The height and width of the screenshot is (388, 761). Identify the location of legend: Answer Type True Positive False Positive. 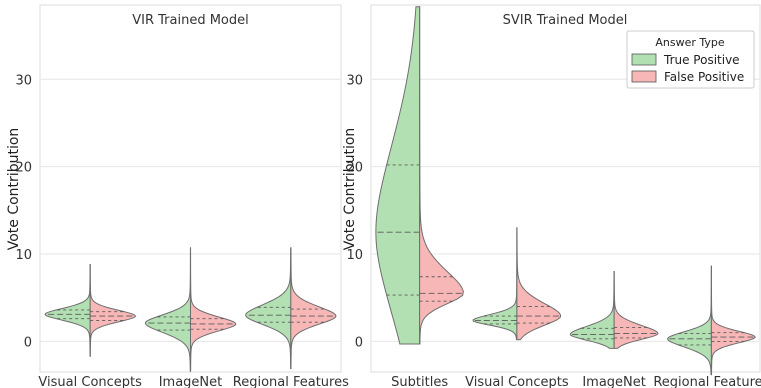
(690, 59).